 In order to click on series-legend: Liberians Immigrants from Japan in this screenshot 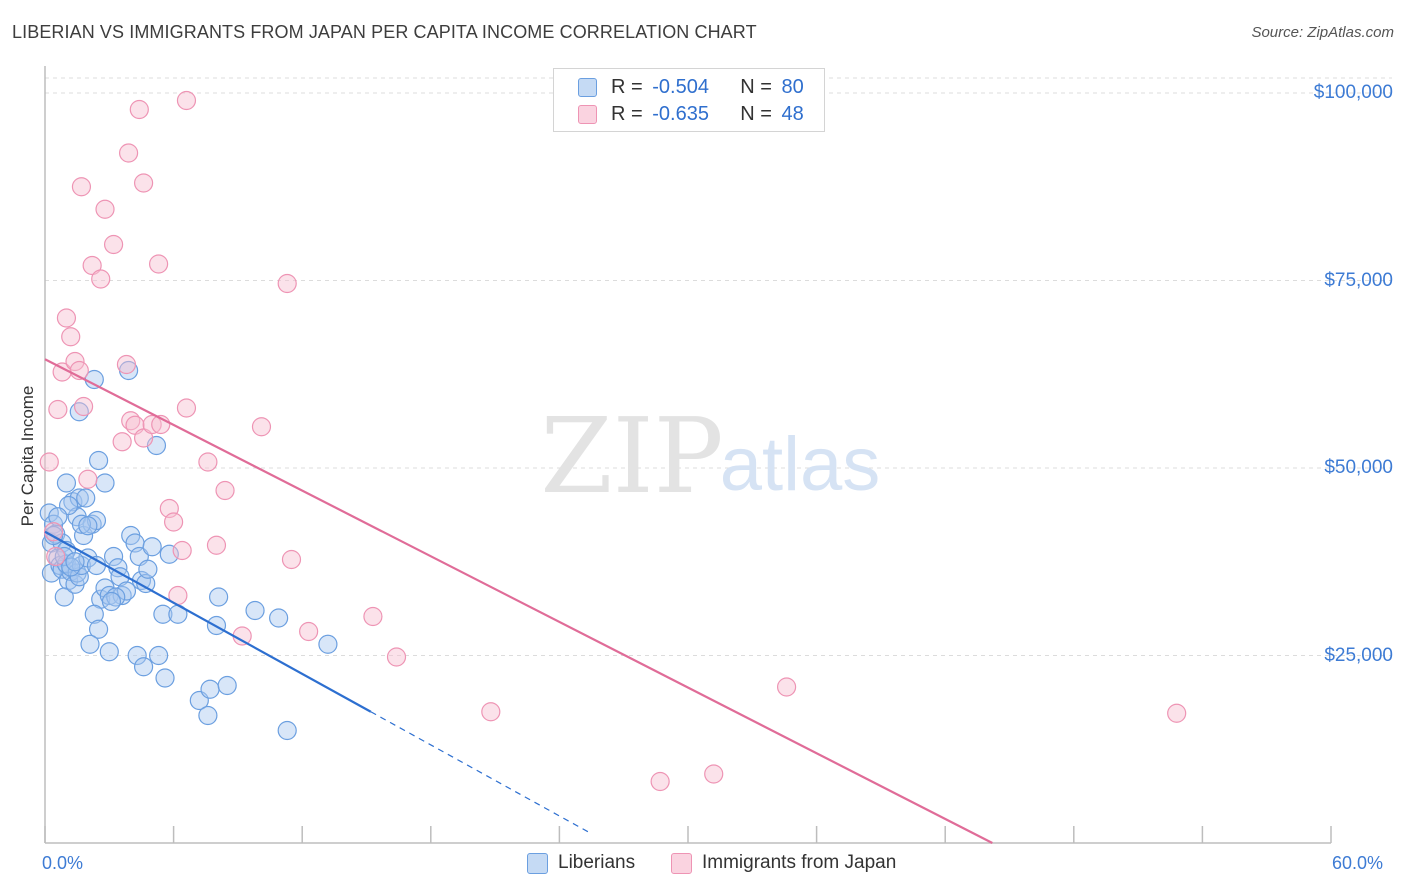, I will do `click(703, 865)`.